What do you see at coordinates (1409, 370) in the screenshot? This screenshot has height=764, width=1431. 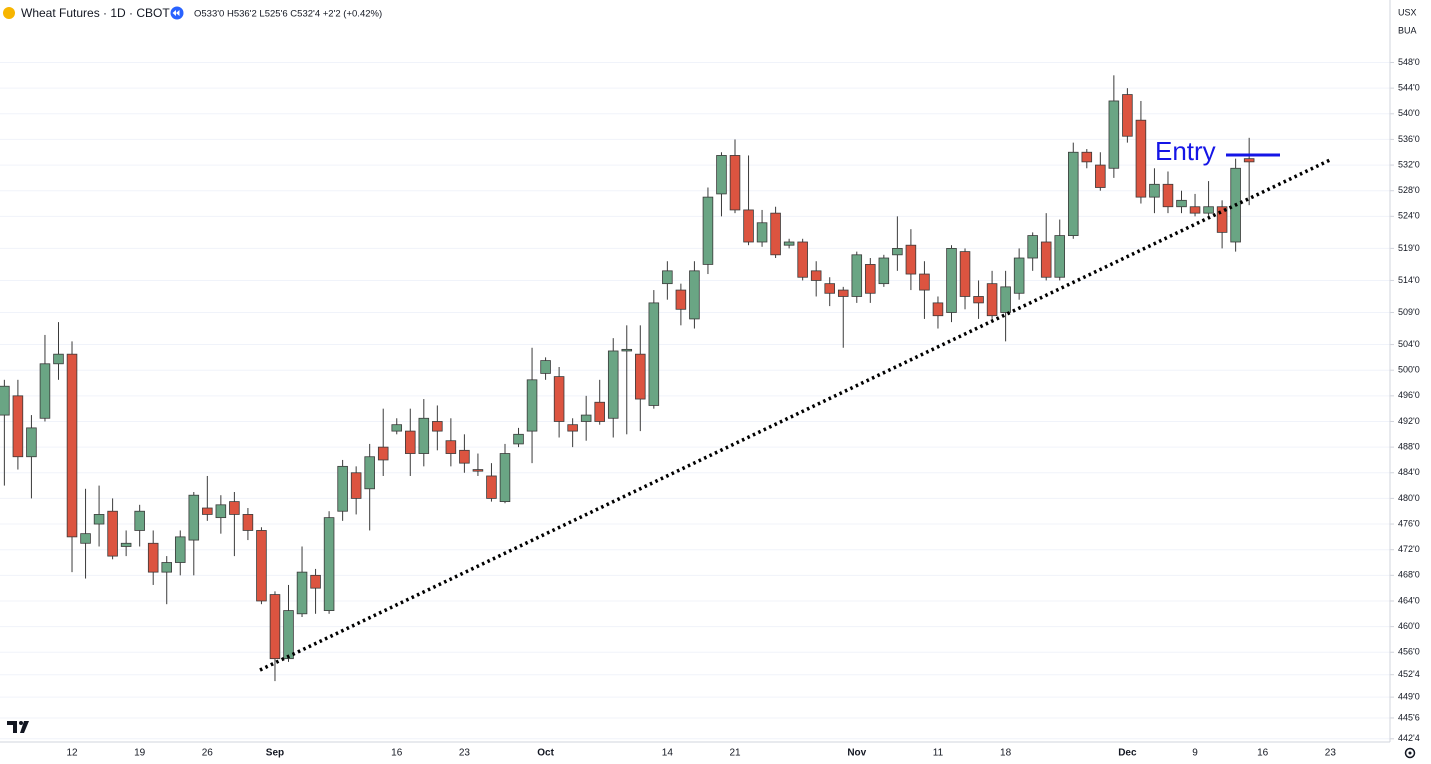 I see `y-tick-label: 500'0` at bounding box center [1409, 370].